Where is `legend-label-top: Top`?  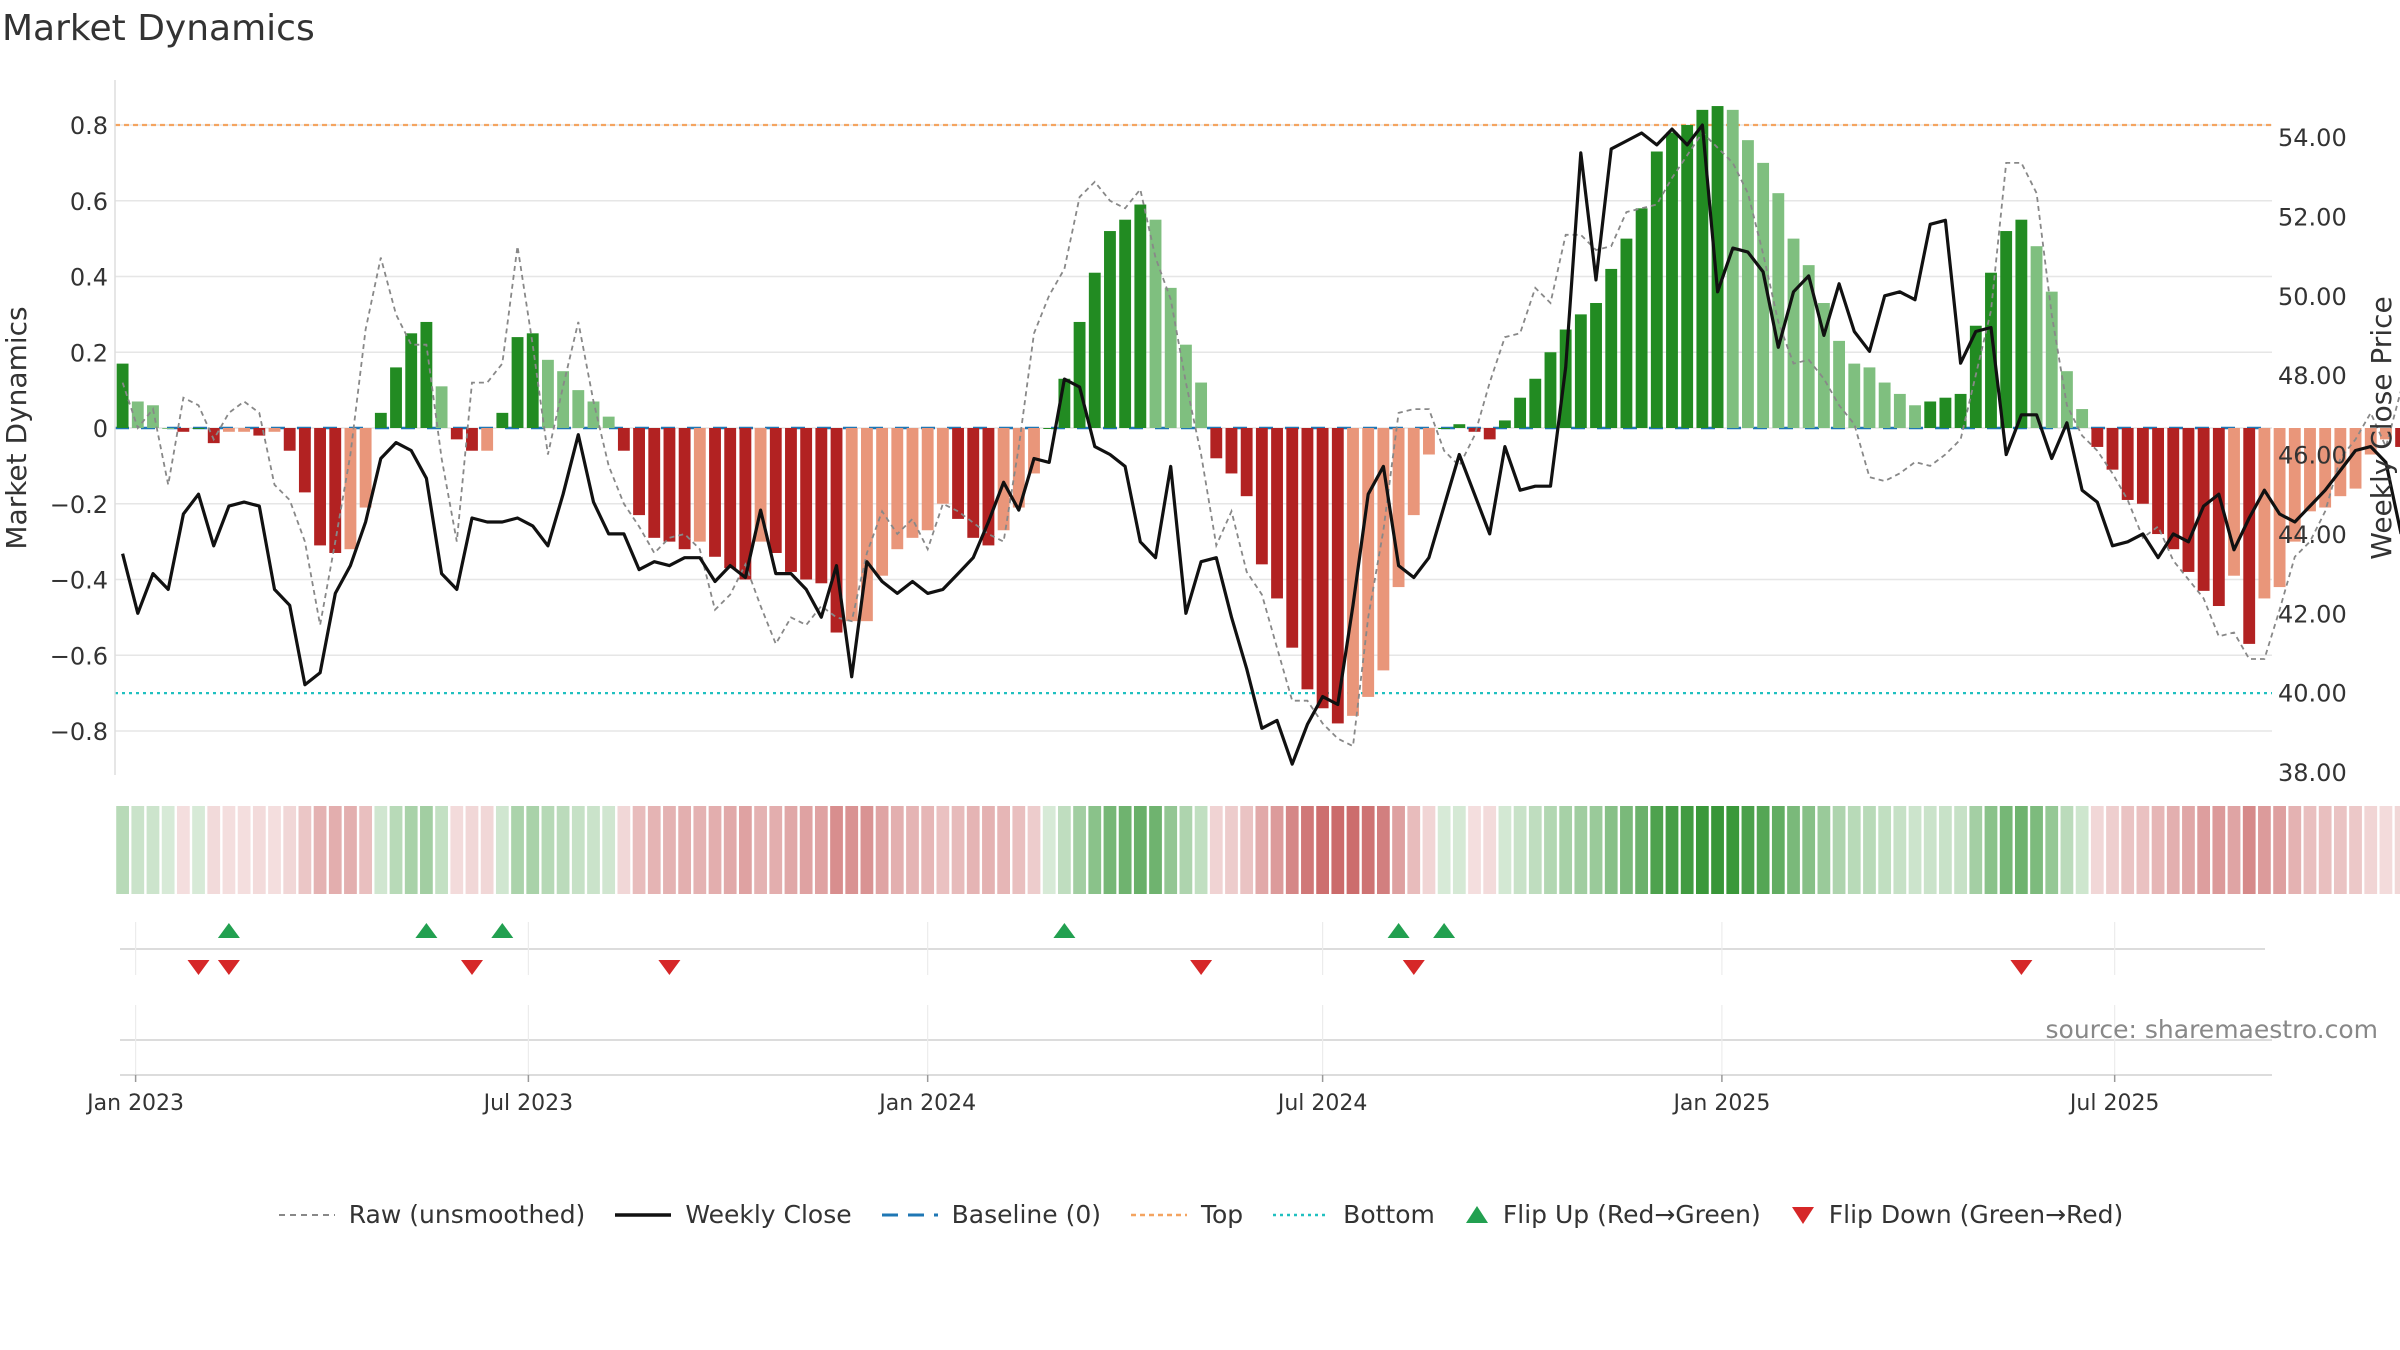 legend-label-top: Top is located at coordinates (1222, 1214).